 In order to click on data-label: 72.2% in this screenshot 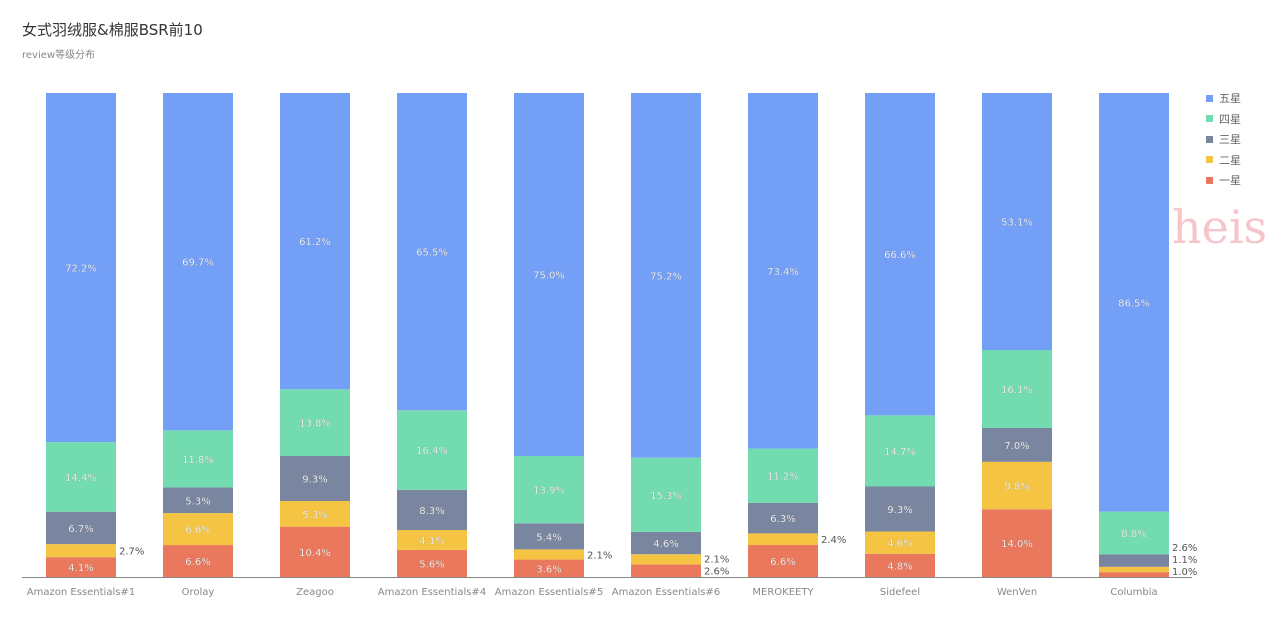, I will do `click(81, 269)`.